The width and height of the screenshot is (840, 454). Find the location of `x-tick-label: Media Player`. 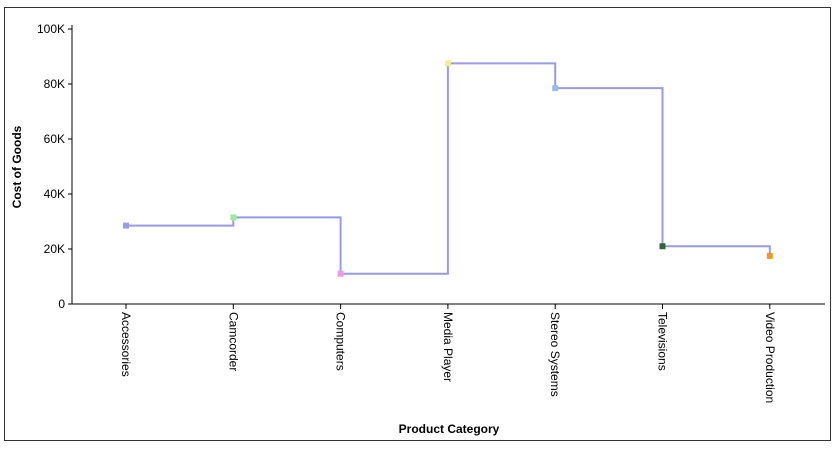

x-tick-label: Media Player is located at coordinates (448, 347).